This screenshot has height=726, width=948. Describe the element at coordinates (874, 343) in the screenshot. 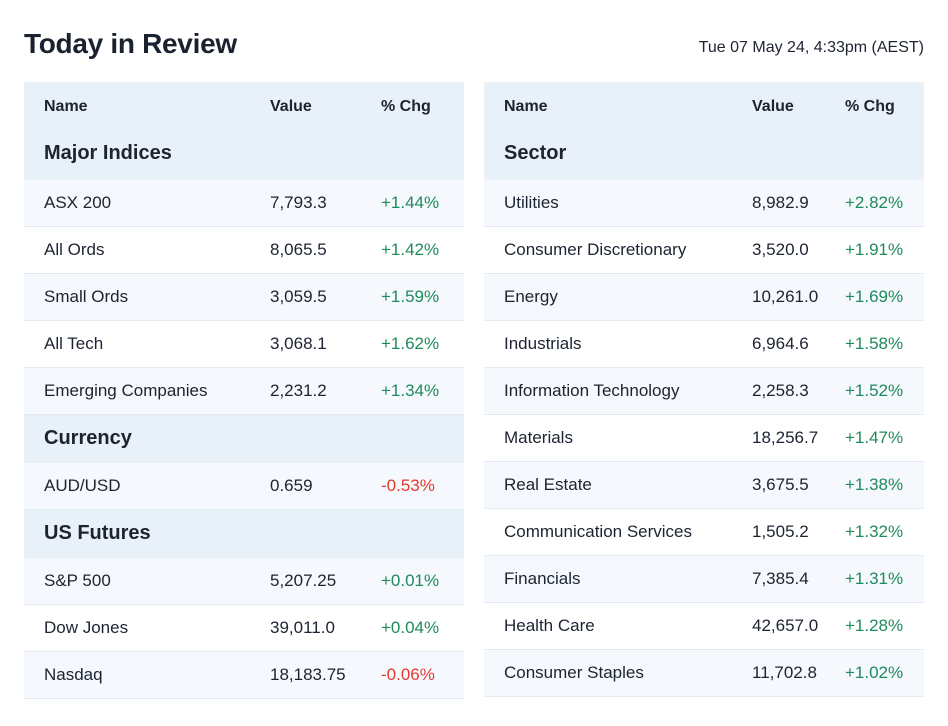

I see `row-change: +1.58%` at that location.